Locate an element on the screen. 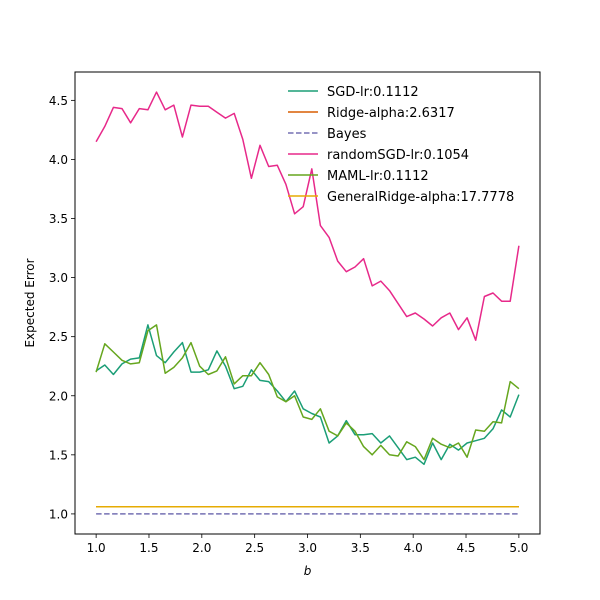 This screenshot has height=600, width=600. y-tick-label: 4.0 is located at coordinates (58, 160).